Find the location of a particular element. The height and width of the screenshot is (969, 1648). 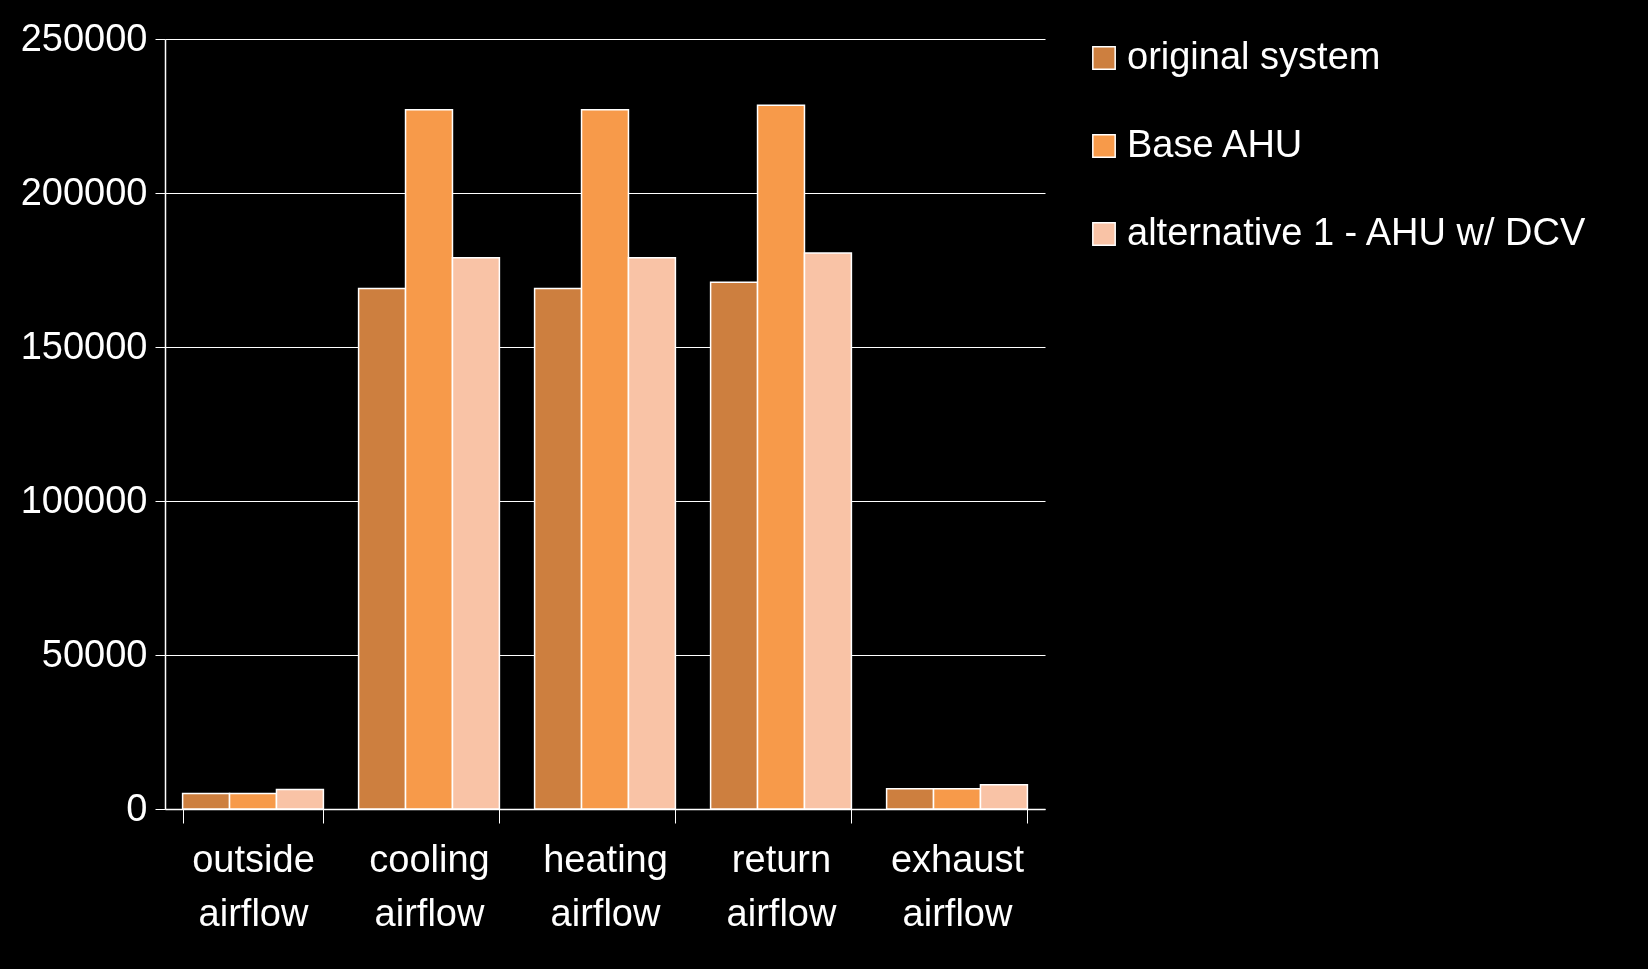

x-tick-label: exhaust airflow is located at coordinates (957, 885).